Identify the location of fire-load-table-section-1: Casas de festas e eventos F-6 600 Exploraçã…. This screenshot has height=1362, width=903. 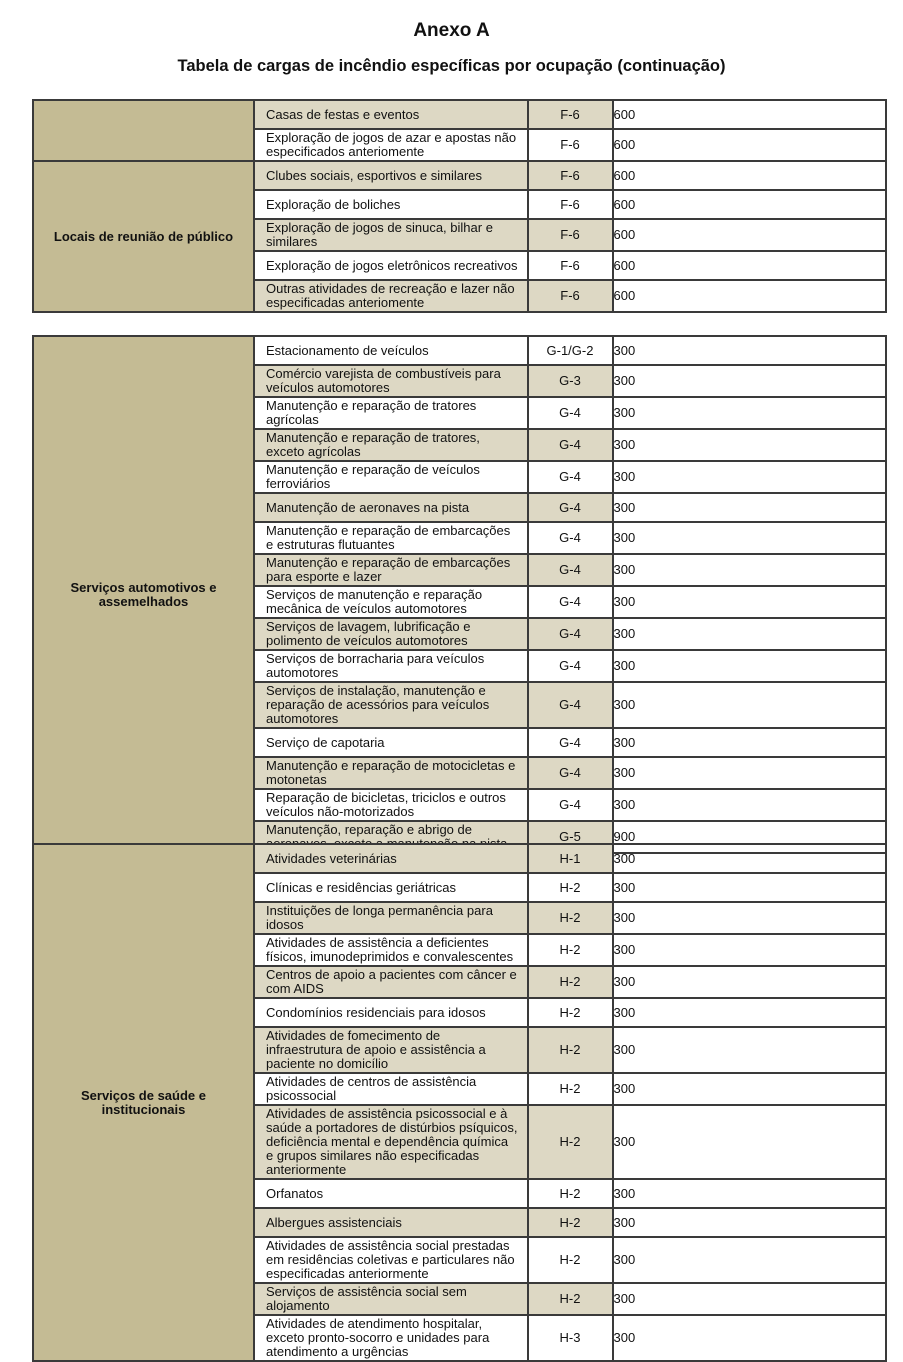
(459, 206).